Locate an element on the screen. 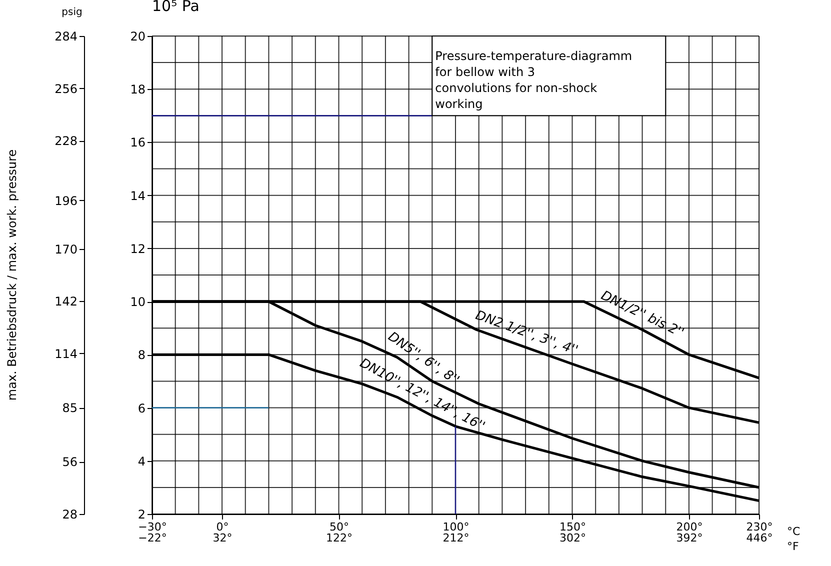 This screenshot has width=831, height=566. x-tick-label: 230° is located at coordinates (759, 527).